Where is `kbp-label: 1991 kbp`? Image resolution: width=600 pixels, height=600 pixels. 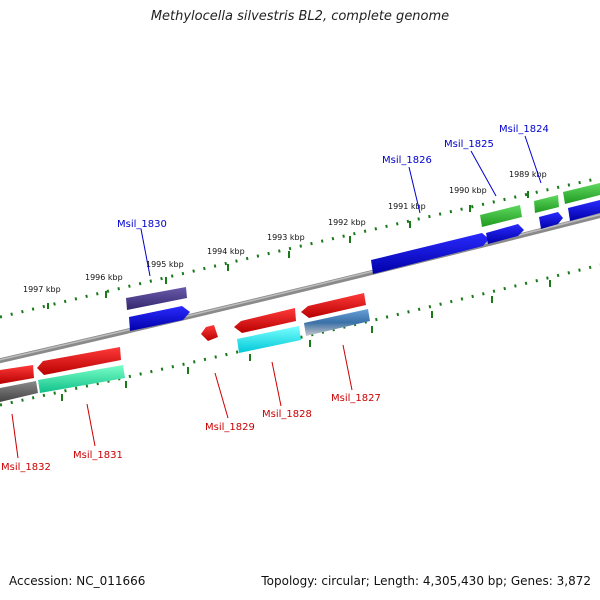
kbp-label: 1991 kbp is located at coordinates (407, 206).